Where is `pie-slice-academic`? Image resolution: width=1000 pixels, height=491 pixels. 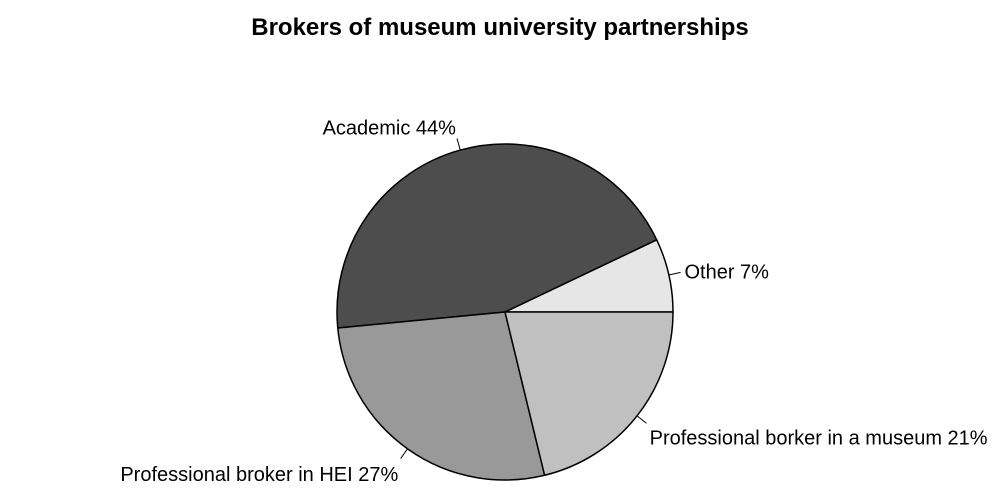
pie-slice-academic is located at coordinates (497, 236).